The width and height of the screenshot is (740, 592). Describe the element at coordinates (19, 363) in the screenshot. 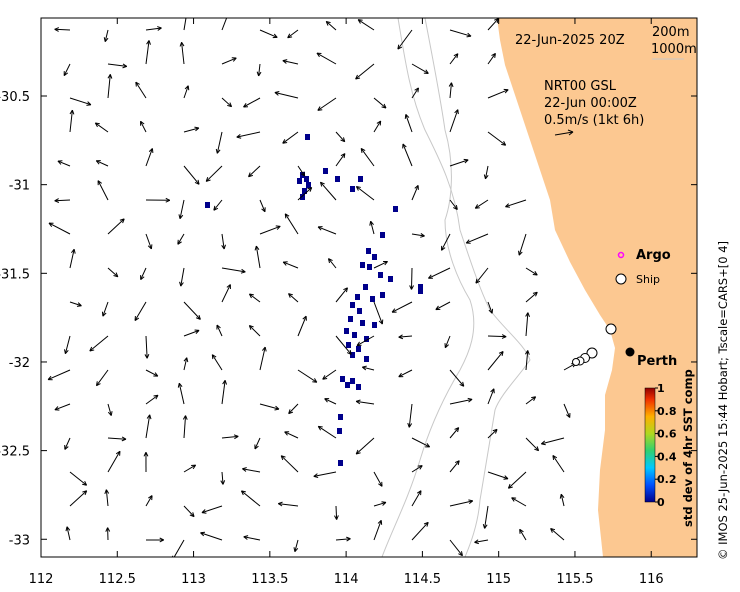

I see `y-tick-label: -32` at that location.